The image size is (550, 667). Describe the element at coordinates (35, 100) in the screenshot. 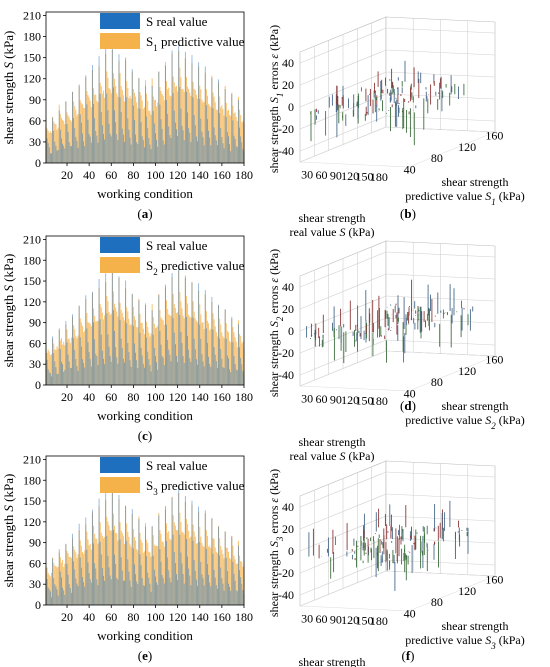

I see `y-tick-label: 90` at that location.